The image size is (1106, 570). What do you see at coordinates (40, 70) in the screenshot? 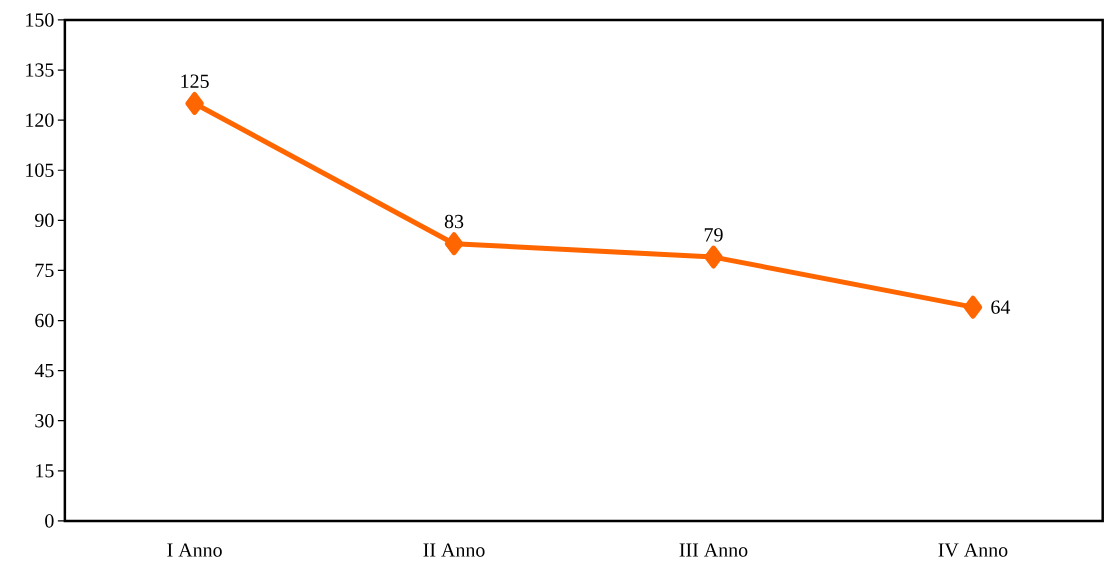
I see `y-tick-label: 135` at bounding box center [40, 70].